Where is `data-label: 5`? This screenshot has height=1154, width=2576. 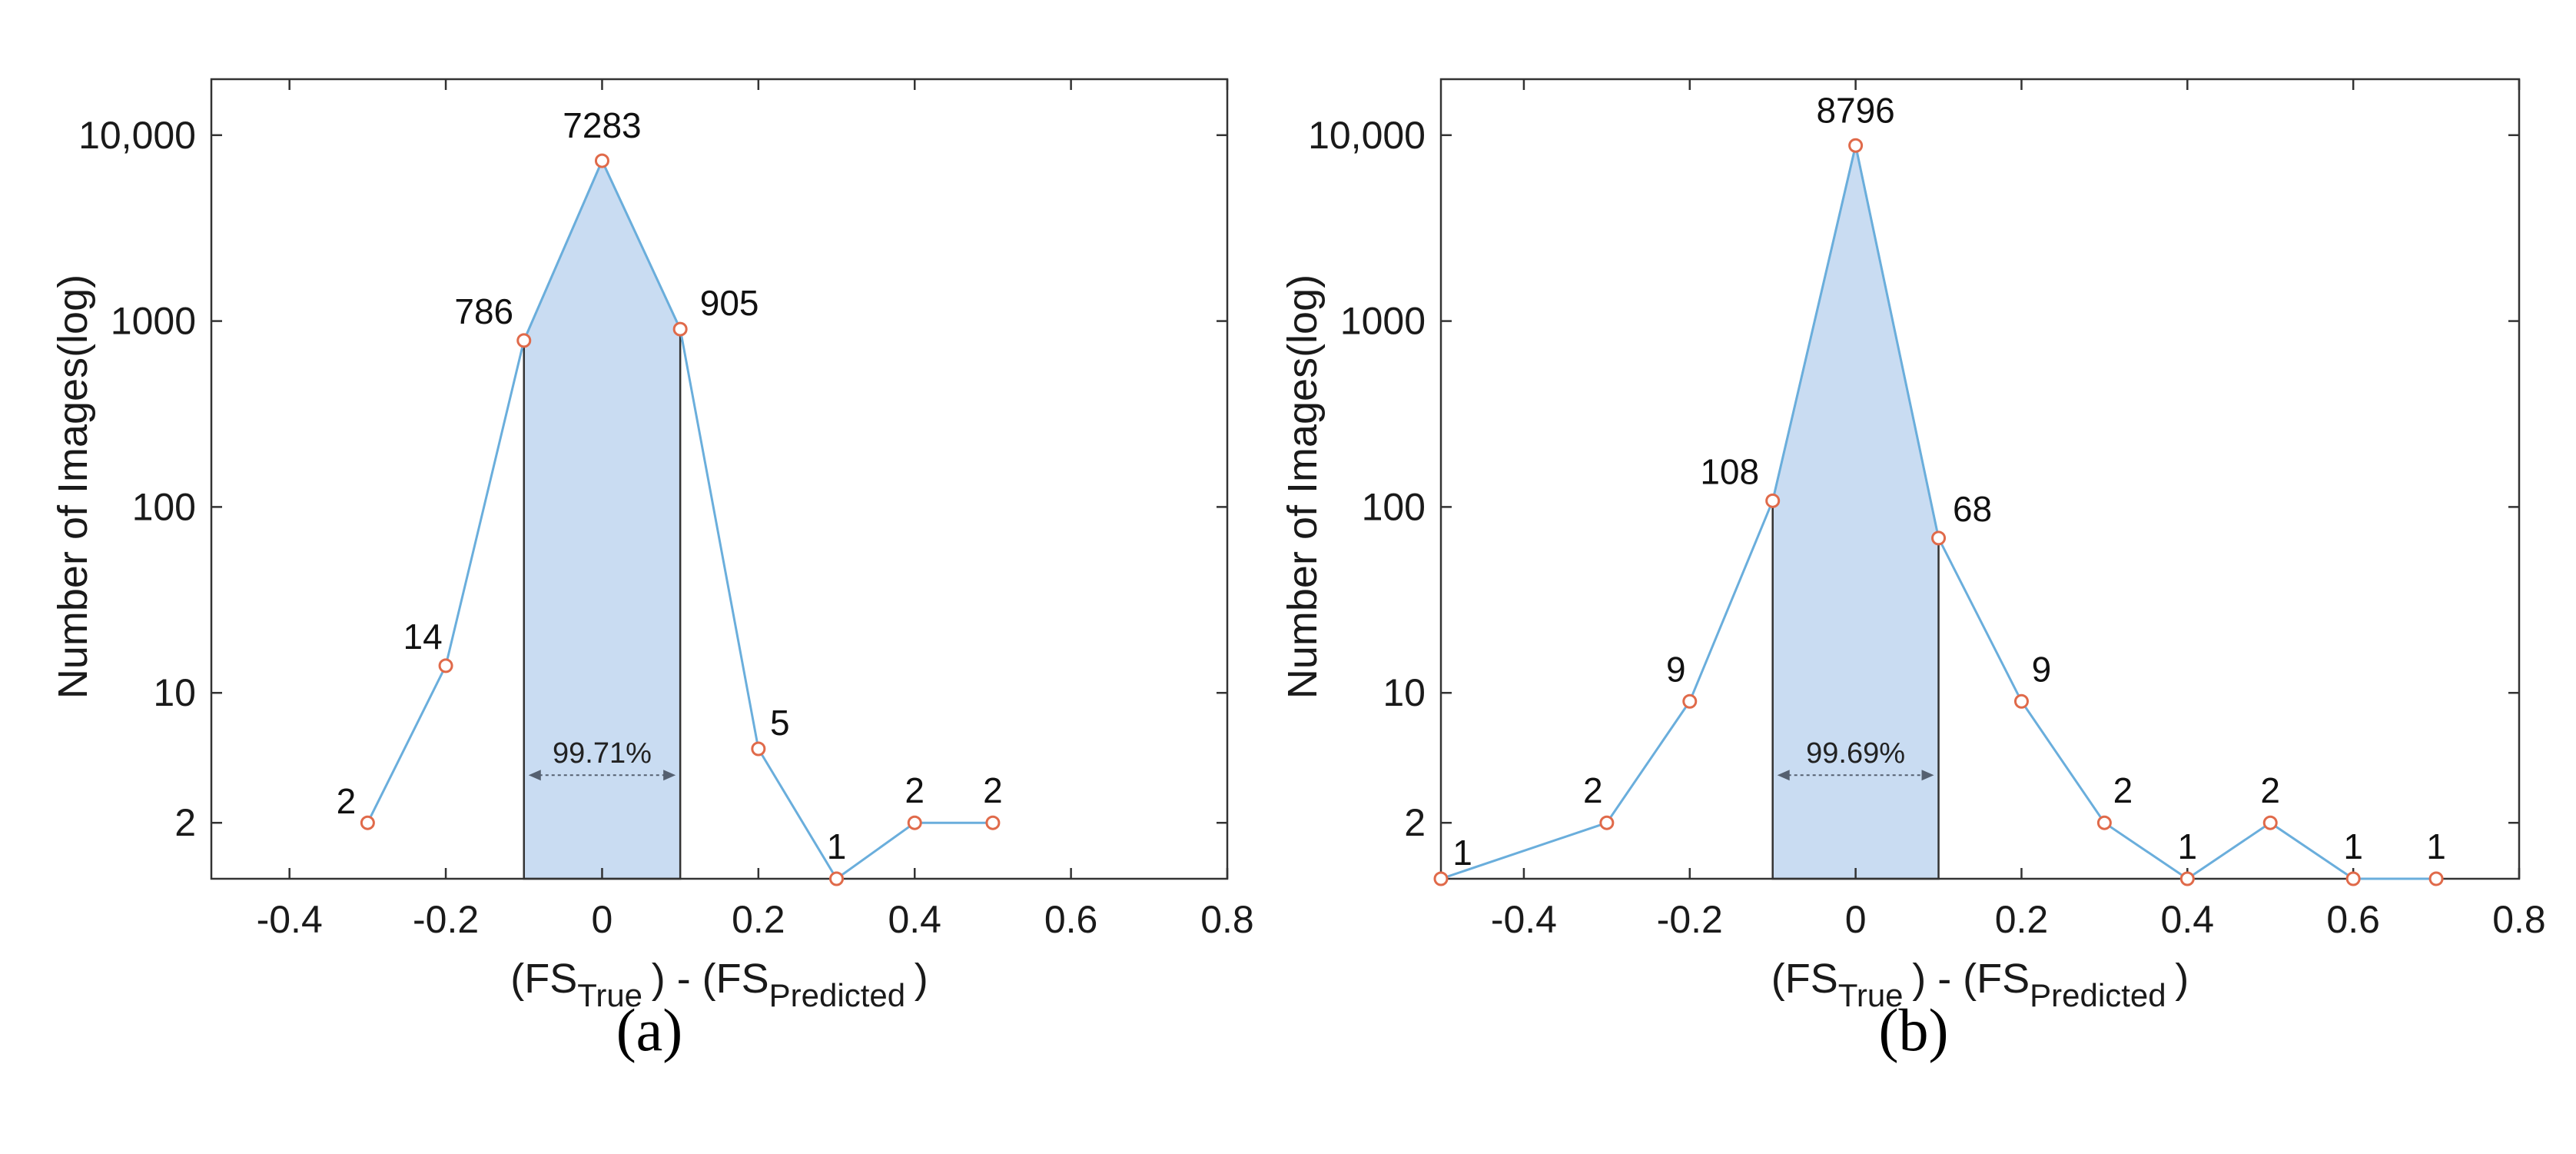
data-label: 5 is located at coordinates (780, 723).